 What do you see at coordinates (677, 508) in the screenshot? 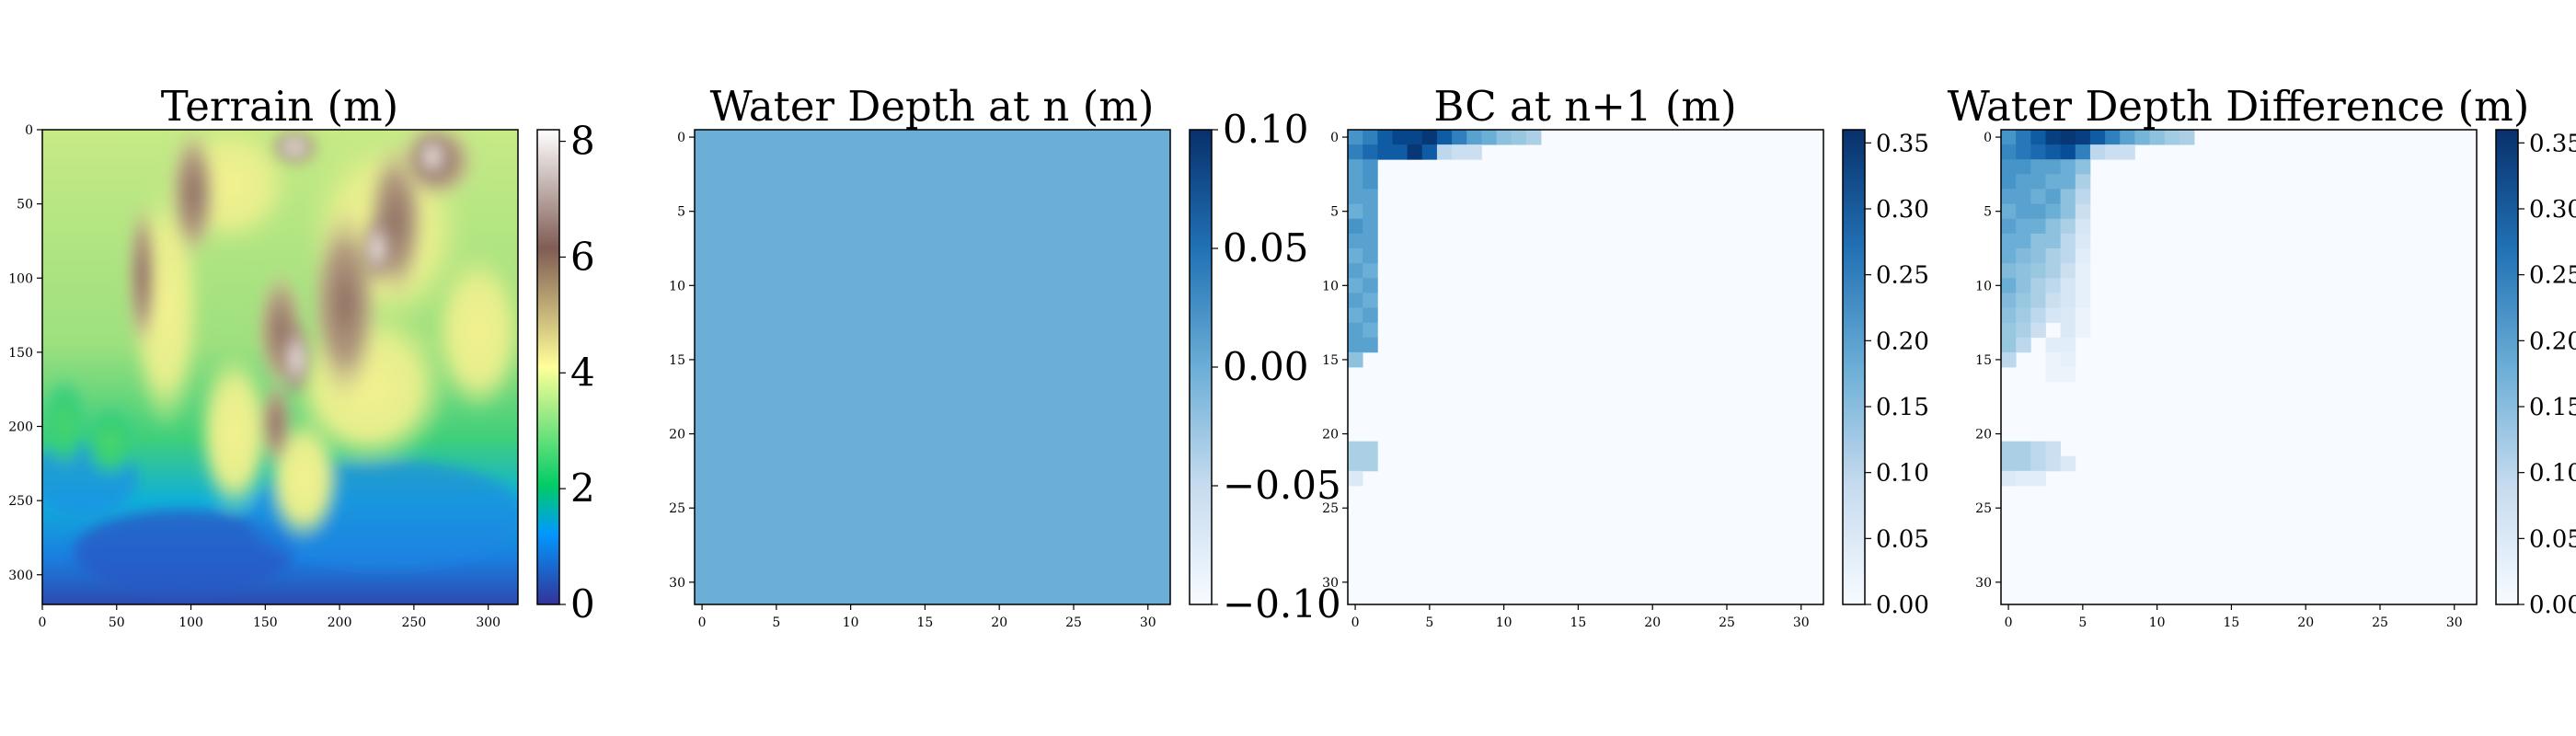
I see `y-tick-label: 25` at bounding box center [677, 508].